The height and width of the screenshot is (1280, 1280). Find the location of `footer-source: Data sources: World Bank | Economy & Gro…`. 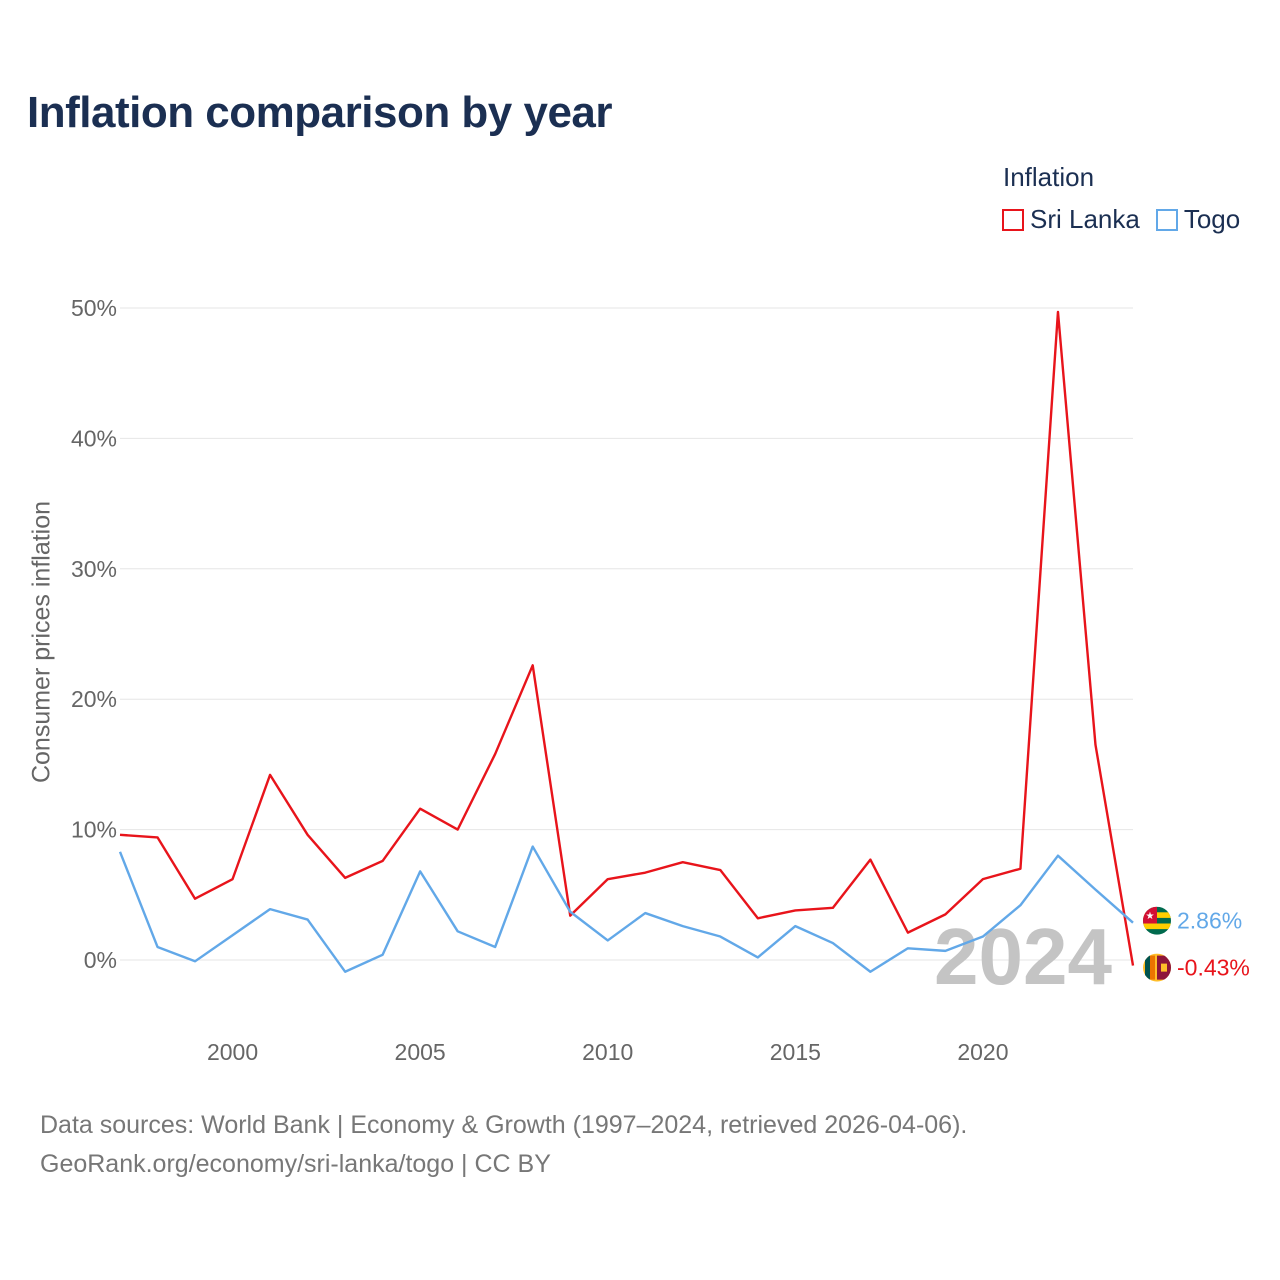

footer-source: Data sources: World Bank | Economy & Gro… is located at coordinates (504, 1125).